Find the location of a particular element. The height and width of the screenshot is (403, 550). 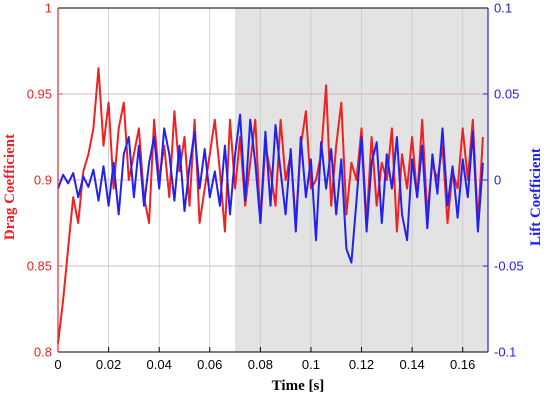

y-right-tick-label: -0.1 is located at coordinates (505, 352).